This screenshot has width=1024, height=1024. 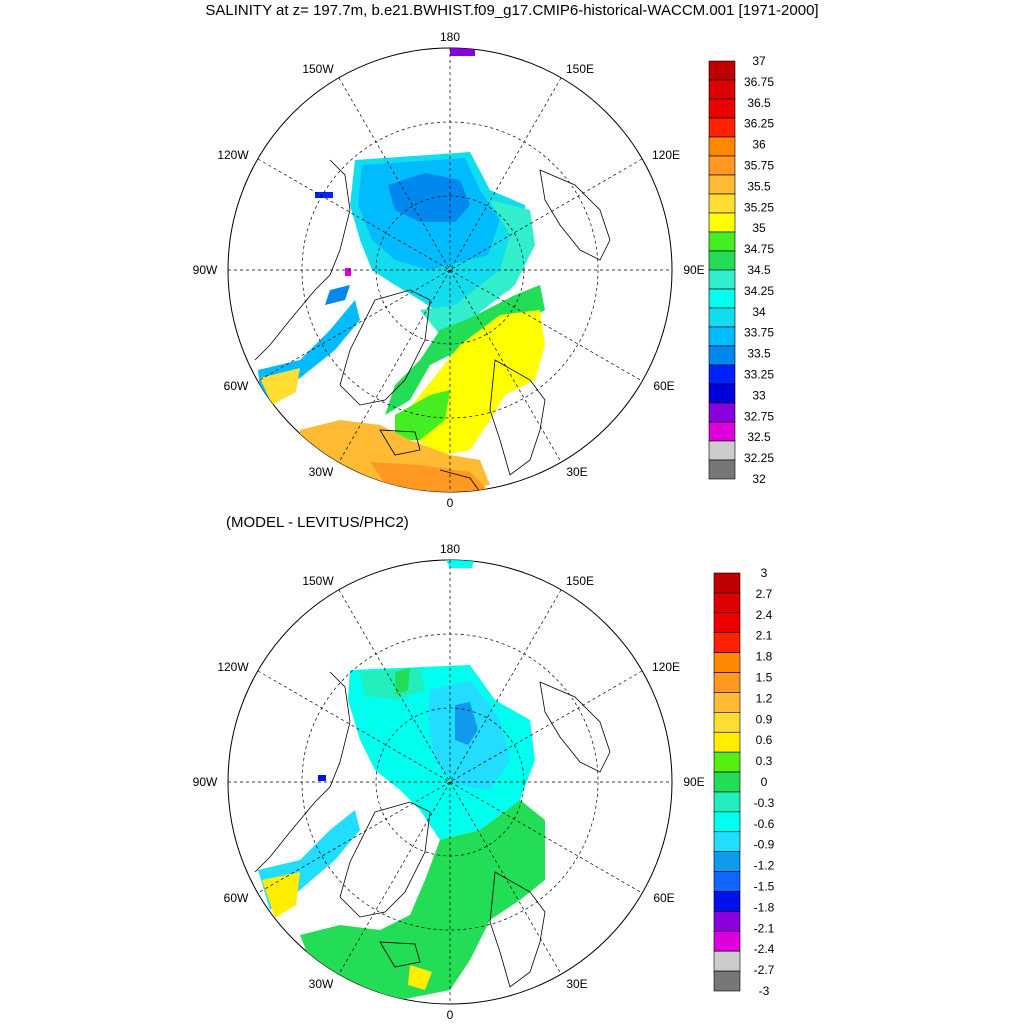 What do you see at coordinates (321, 984) in the screenshot?
I see `lon-label-30w: 30W` at bounding box center [321, 984].